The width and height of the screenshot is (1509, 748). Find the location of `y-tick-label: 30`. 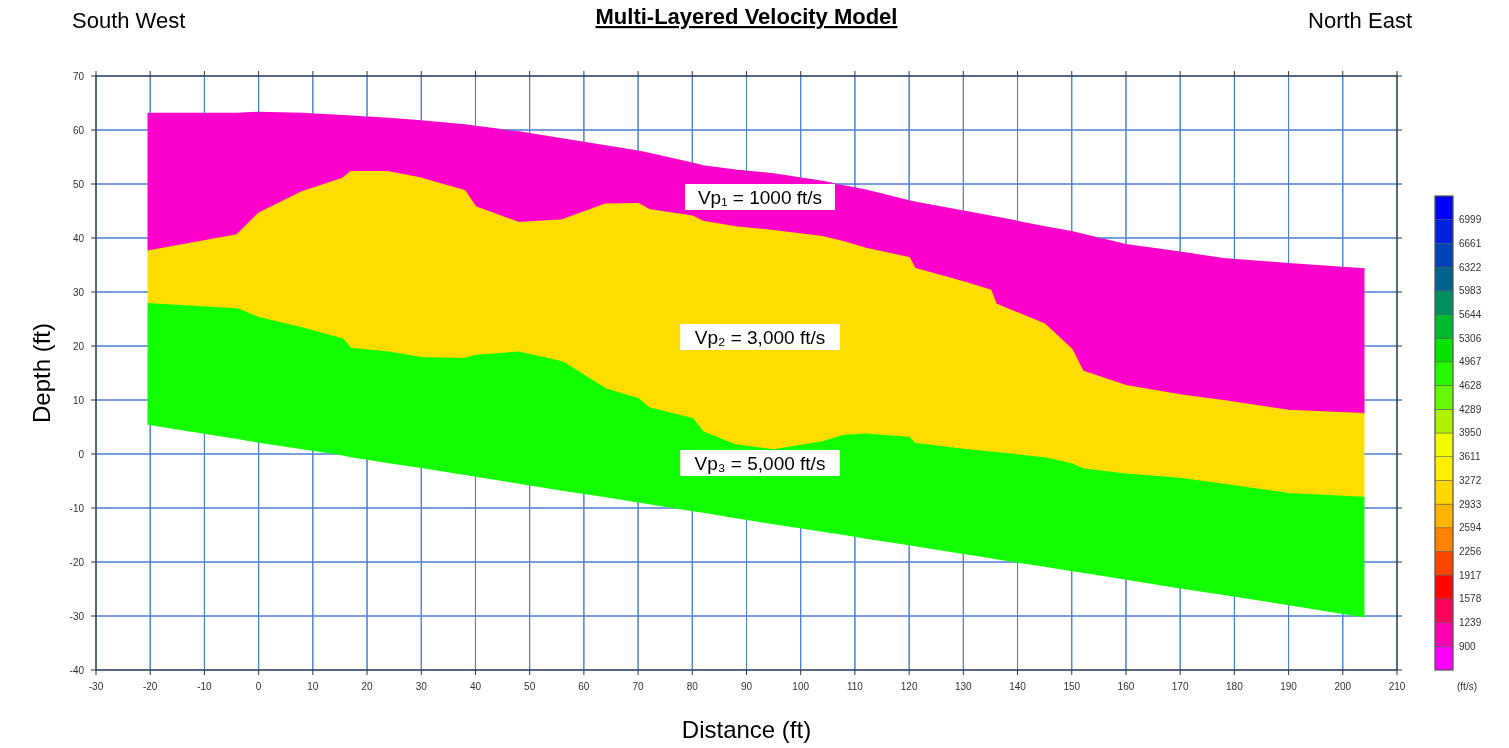

y-tick-label: 30 is located at coordinates (78, 292).